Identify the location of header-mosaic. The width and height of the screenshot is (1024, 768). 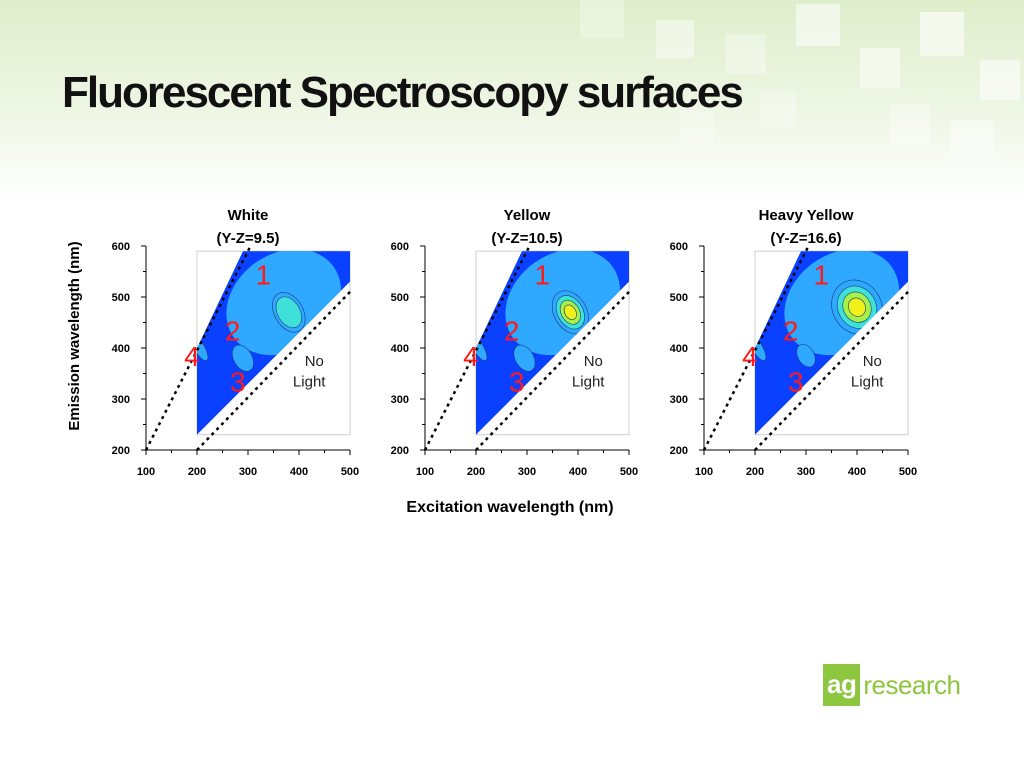
(792, 95).